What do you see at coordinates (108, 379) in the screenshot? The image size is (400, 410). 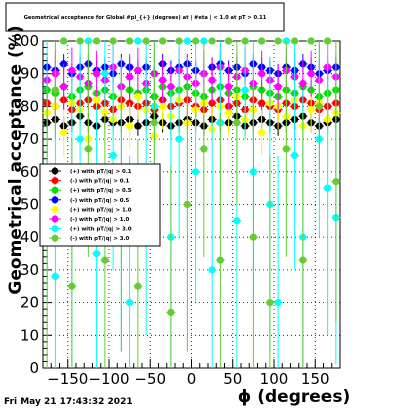 I see `x-tick-label: −100` at bounding box center [108, 379].